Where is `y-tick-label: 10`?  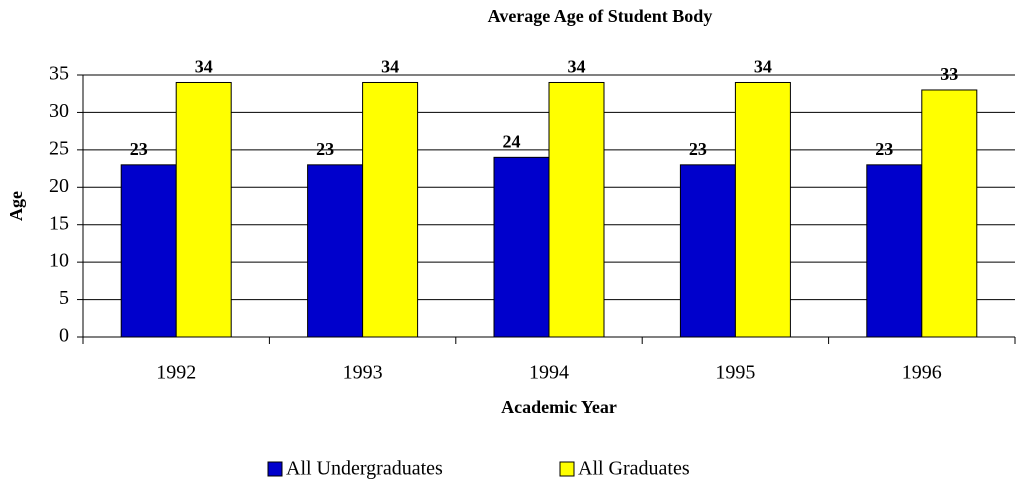 y-tick-label: 10 is located at coordinates (59, 261).